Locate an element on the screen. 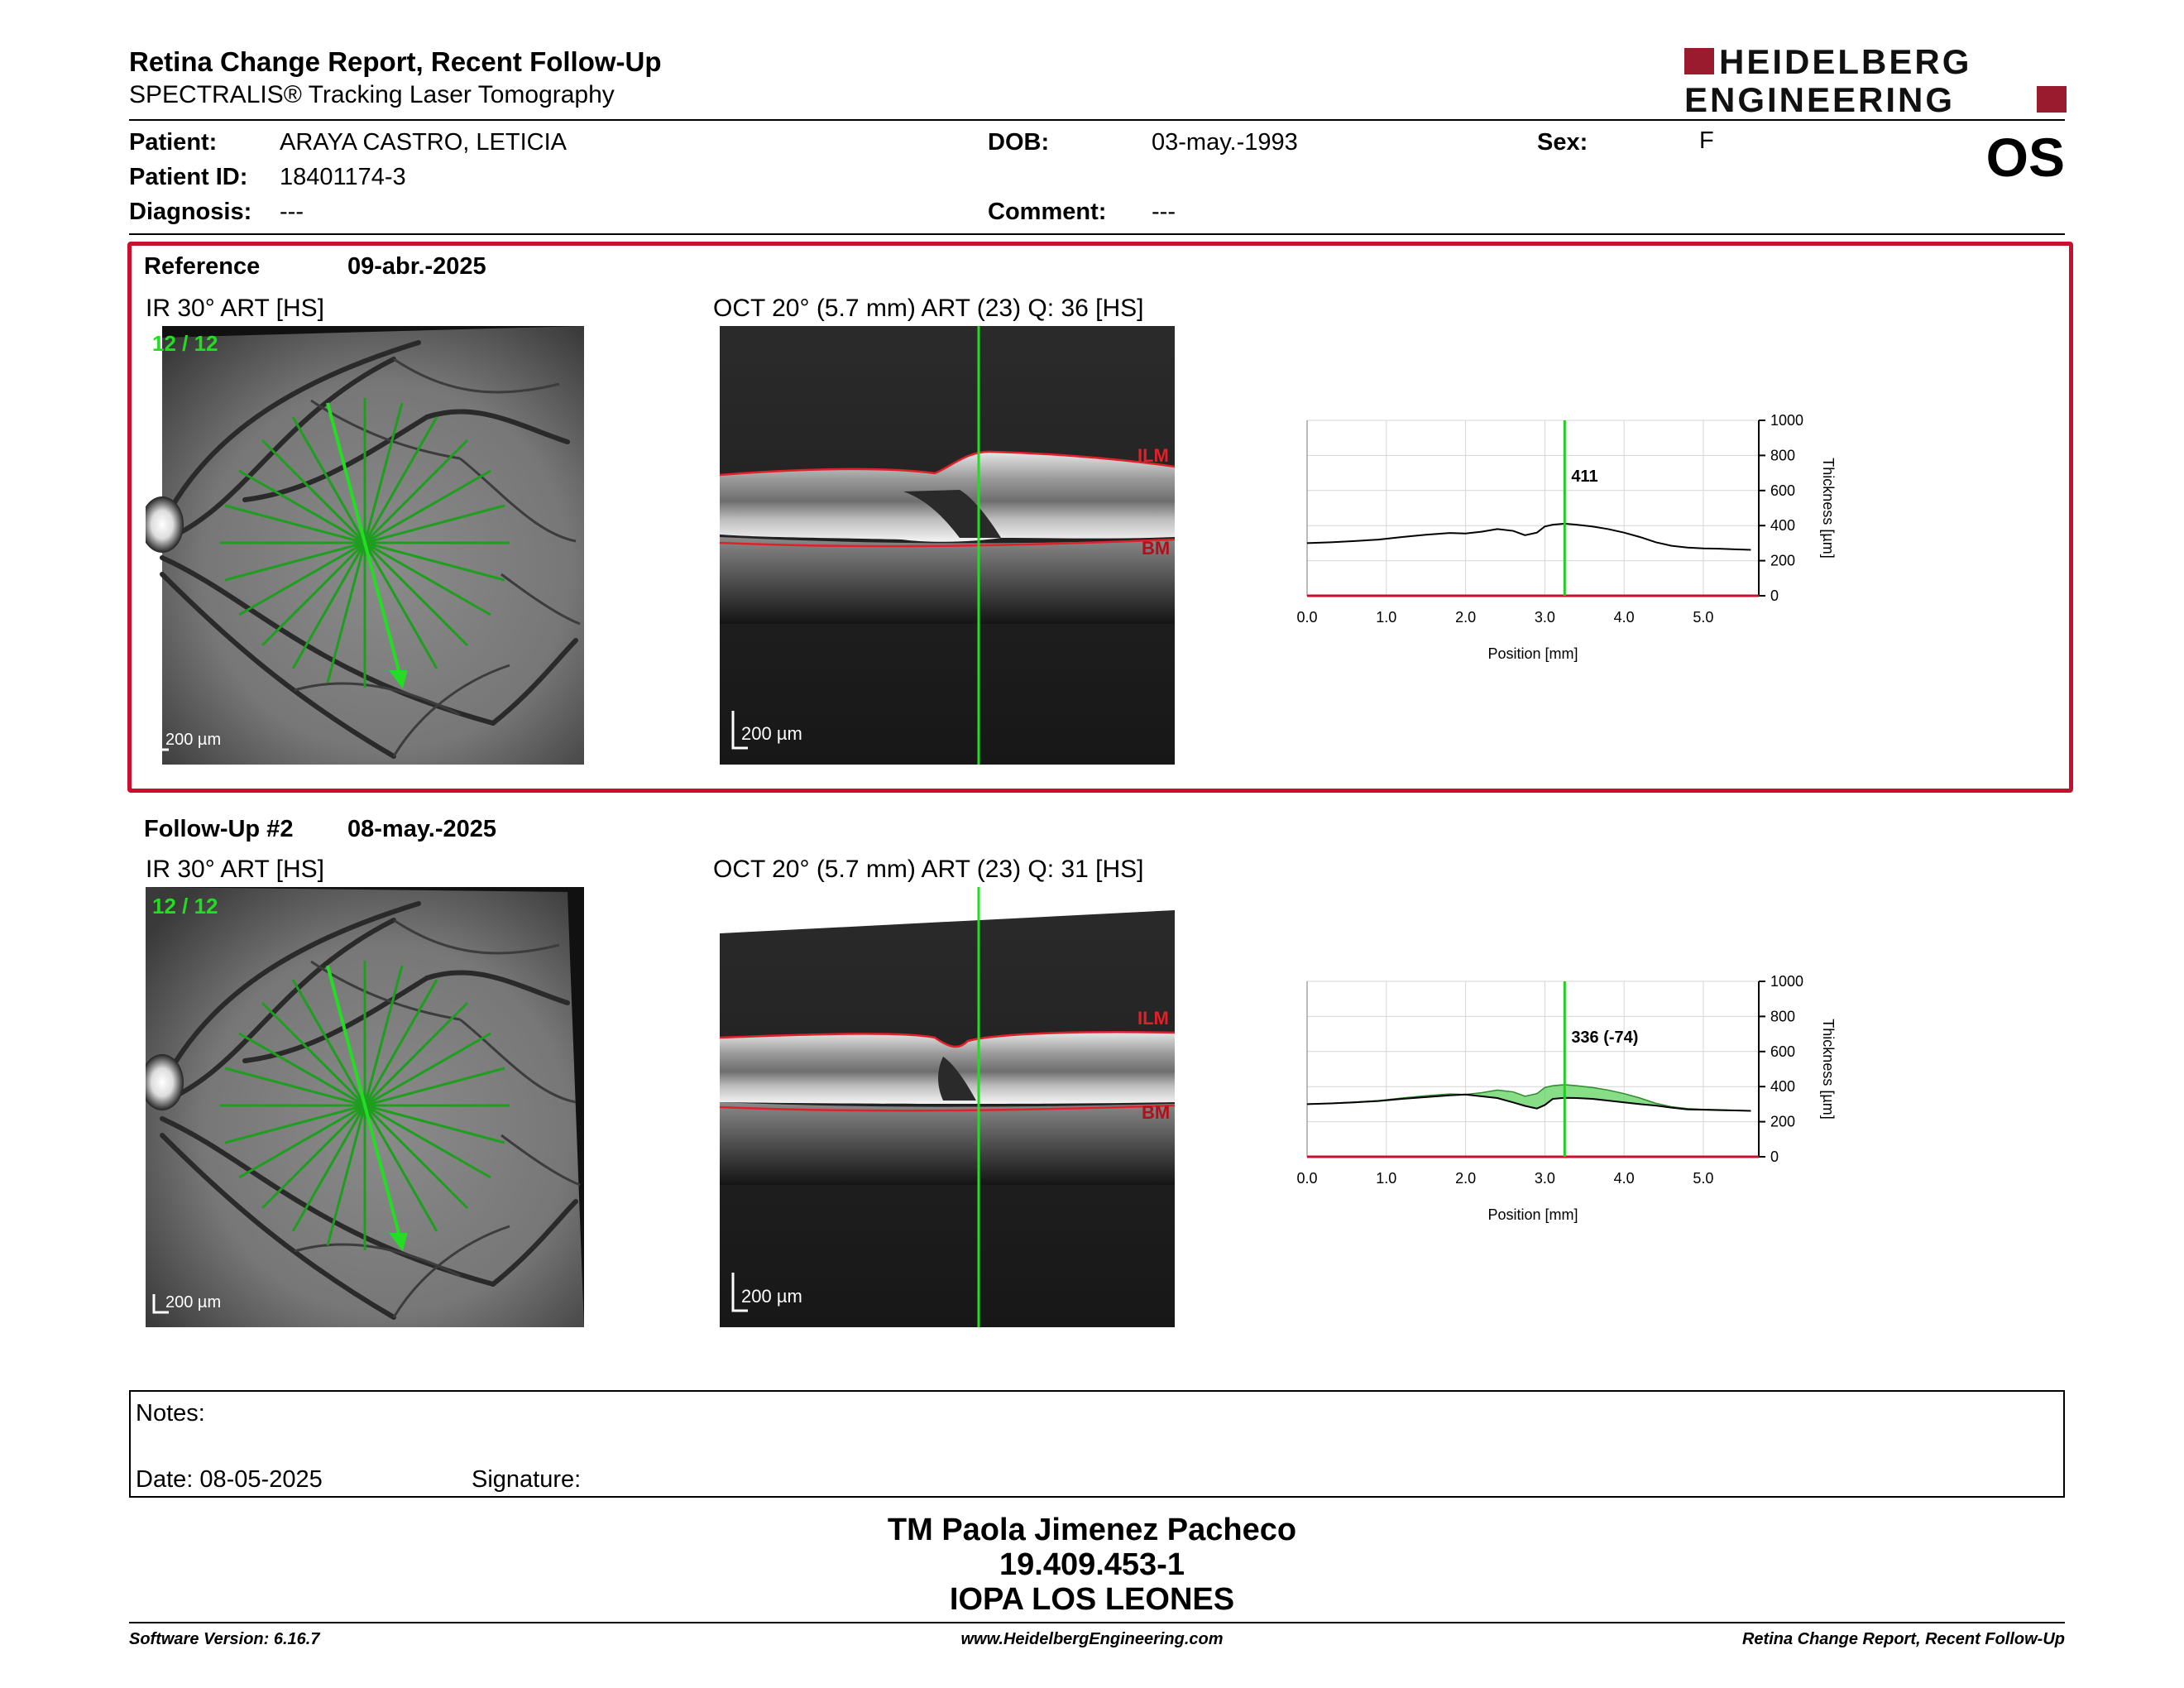  report-title: Retina Change Report, Recent Follow-Up is located at coordinates (395, 61).